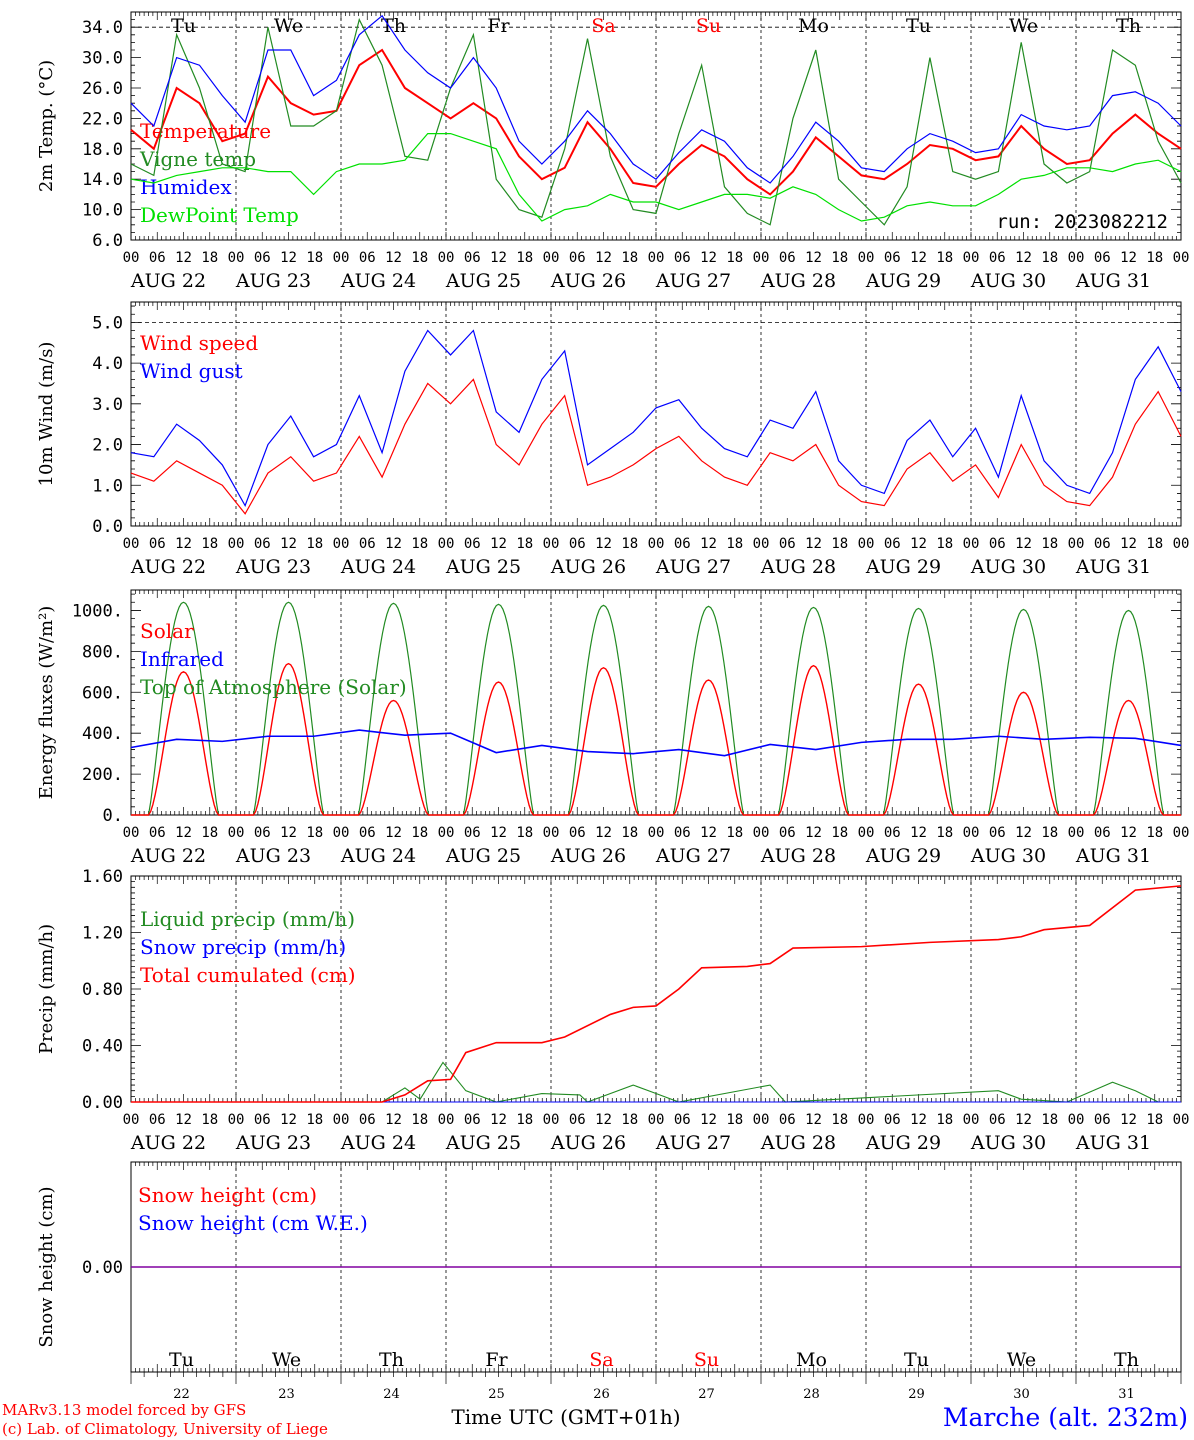 The height and width of the screenshot is (1440, 1194). I want to click on legend-entry: Snow height (cm), so click(227, 1195).